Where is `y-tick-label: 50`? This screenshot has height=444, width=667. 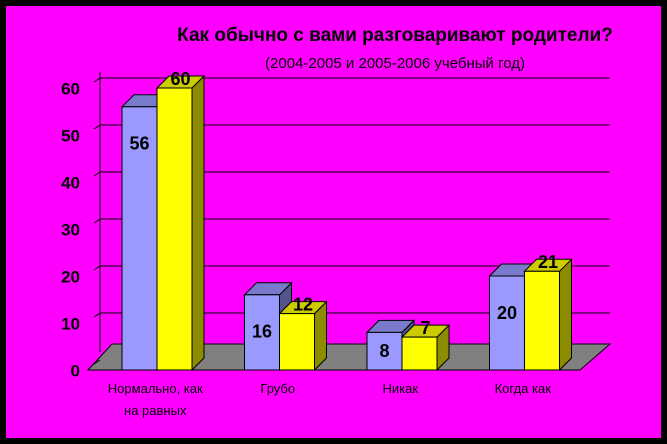
y-tick-label: 50 is located at coordinates (70, 135).